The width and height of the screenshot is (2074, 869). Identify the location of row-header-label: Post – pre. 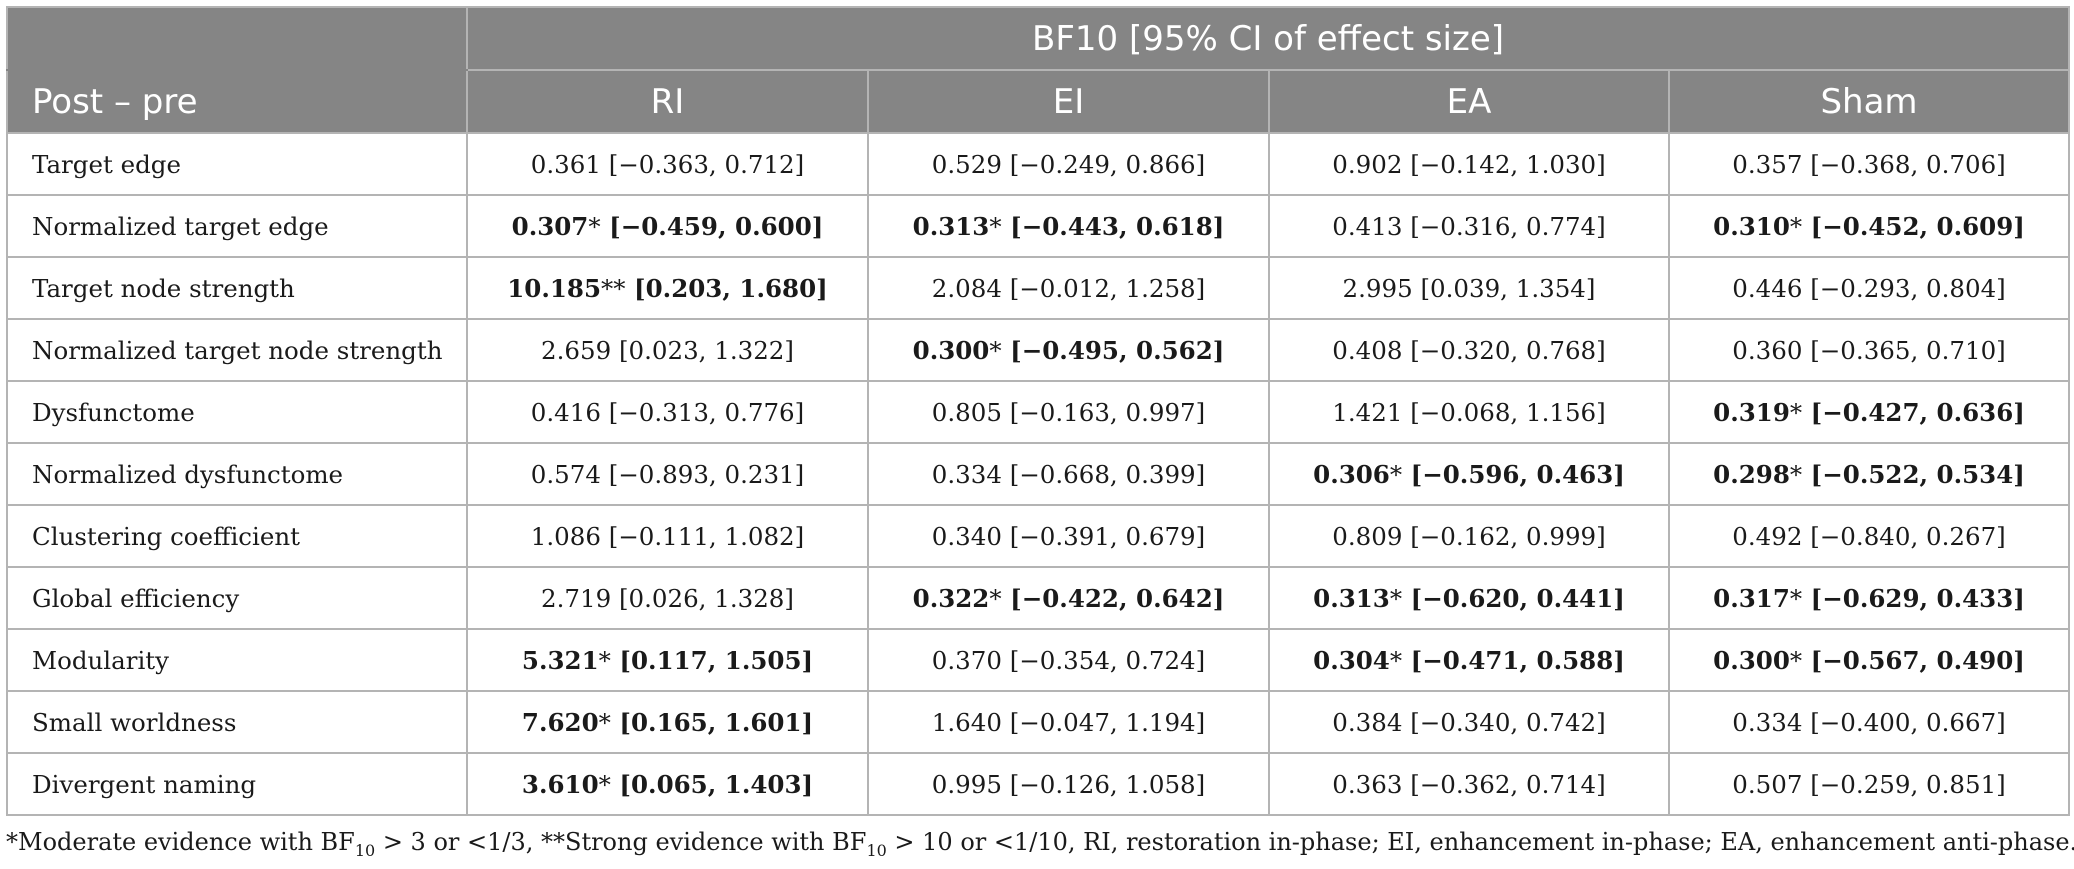
(237, 101).